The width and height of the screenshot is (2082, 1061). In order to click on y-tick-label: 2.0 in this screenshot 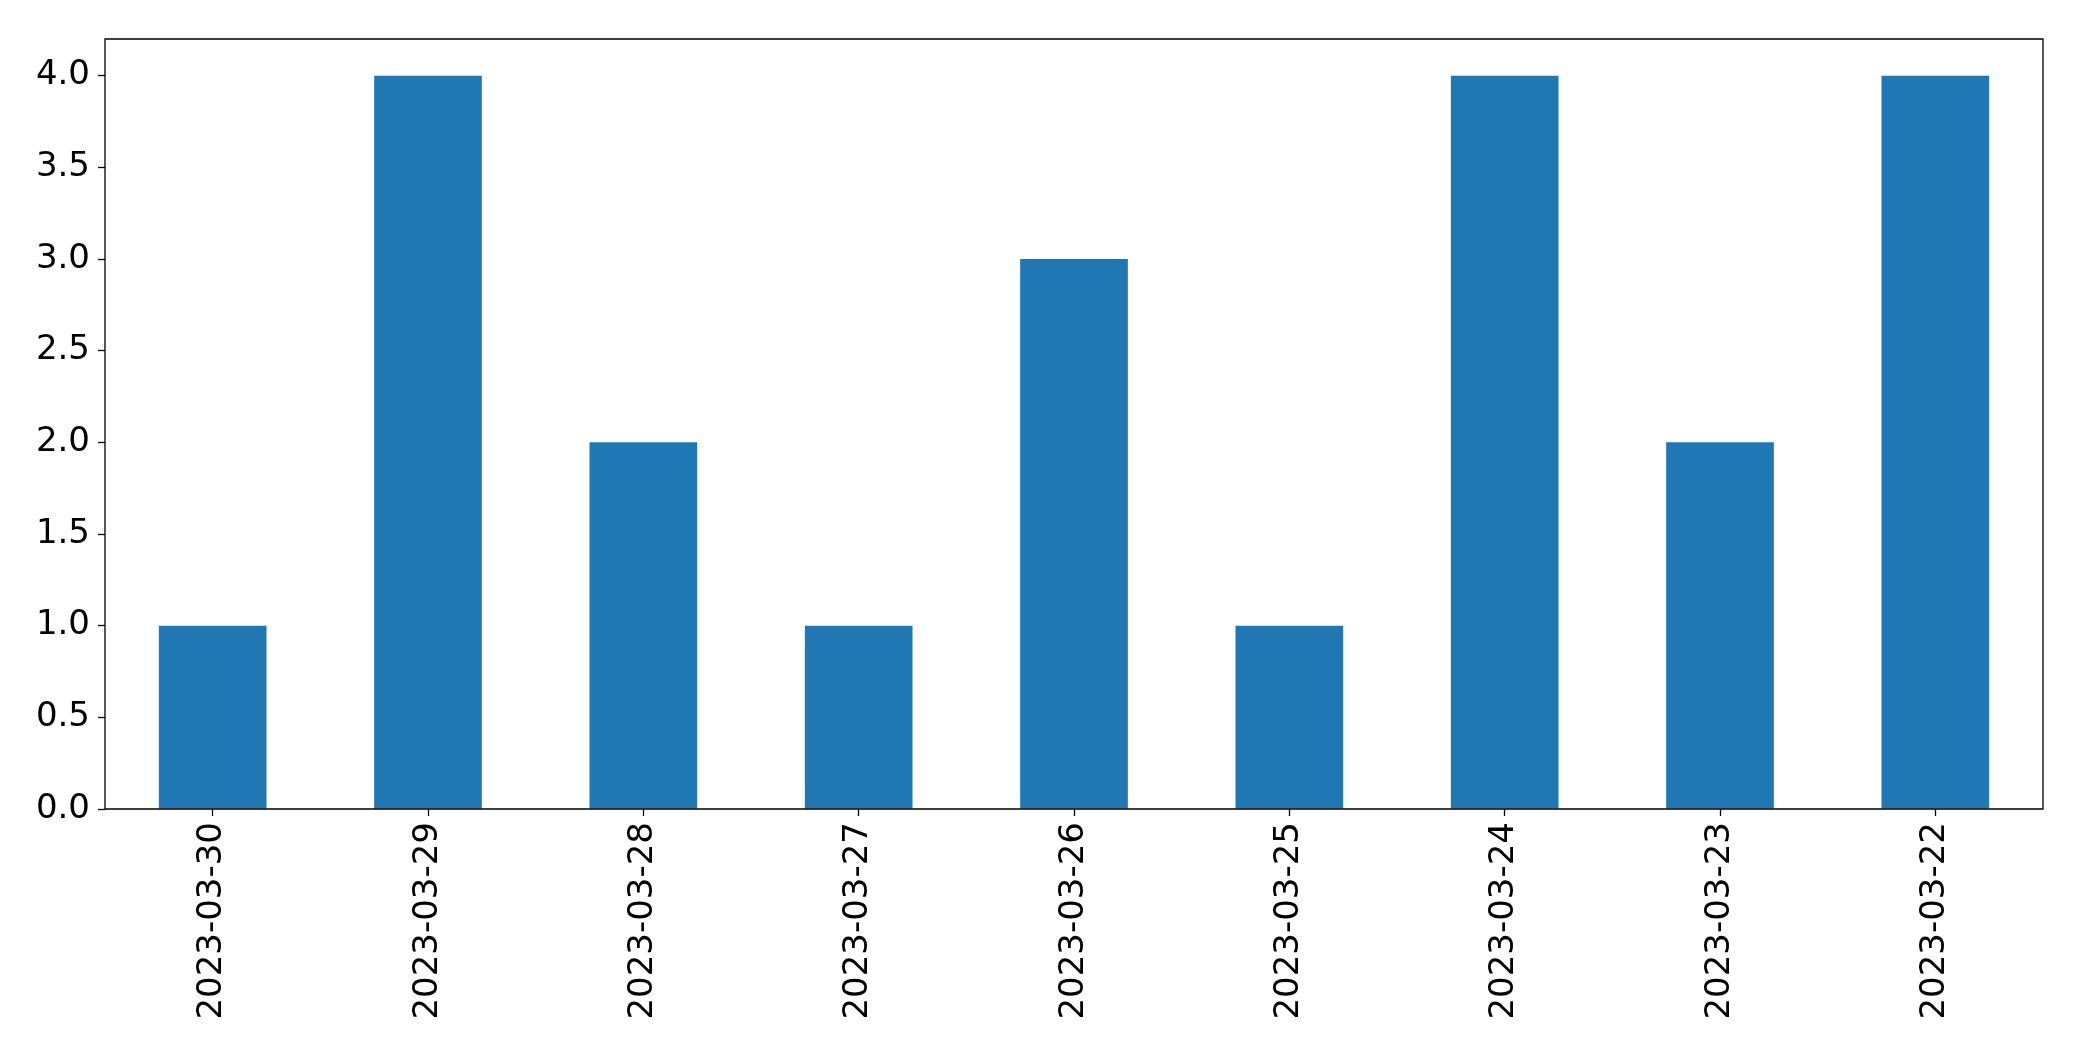, I will do `click(62, 439)`.